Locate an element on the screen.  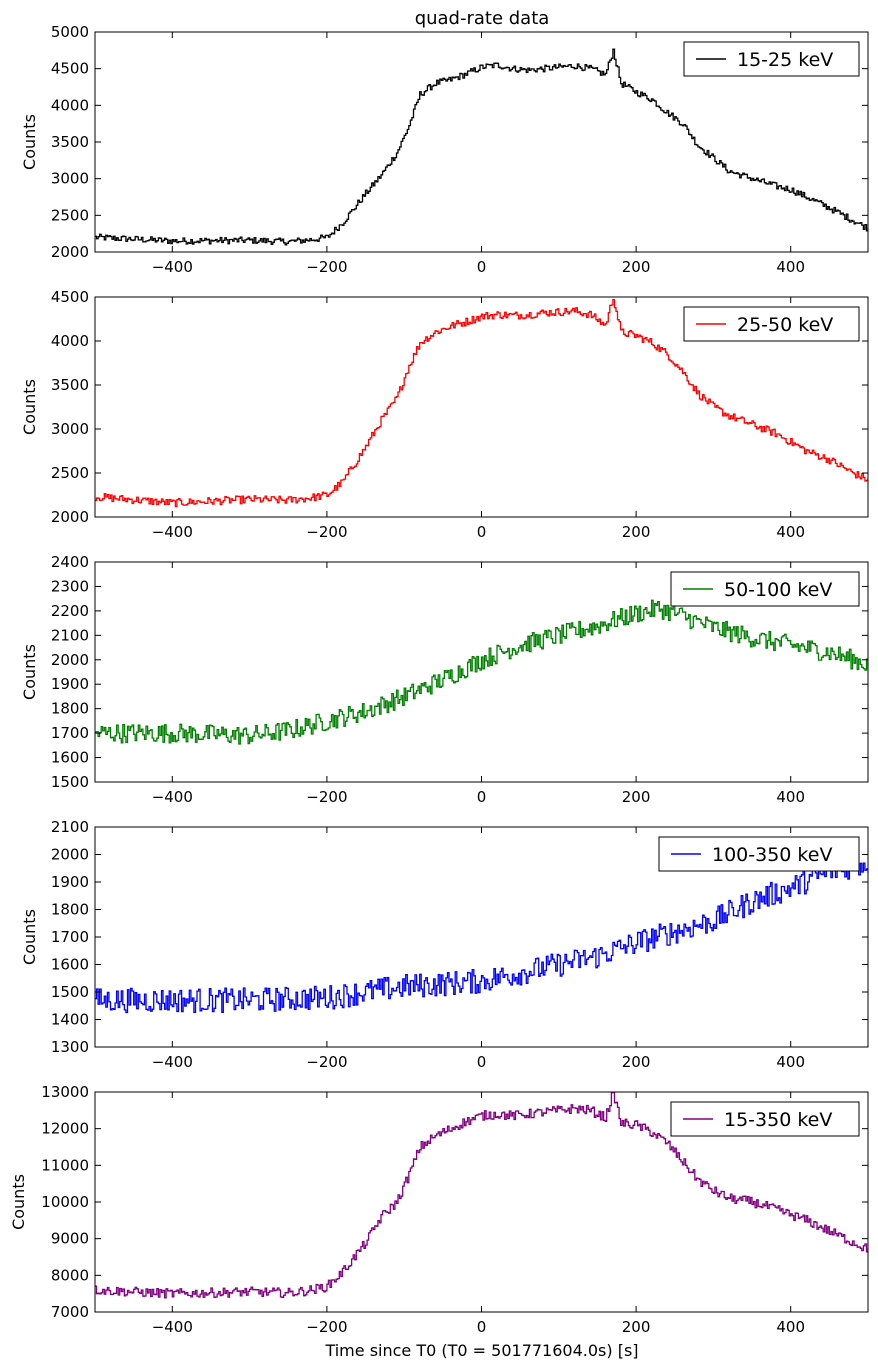
y-tick-label: 2200 is located at coordinates (70, 611).